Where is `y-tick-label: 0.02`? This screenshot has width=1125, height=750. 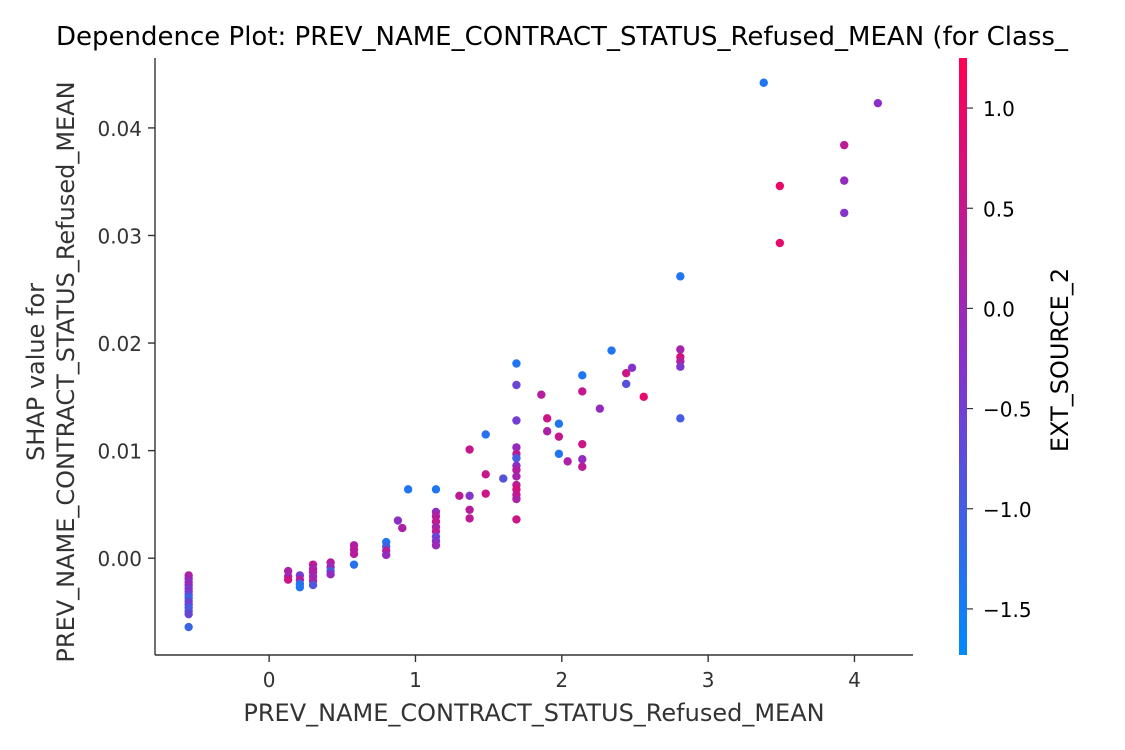
y-tick-label: 0.02 is located at coordinates (119, 344).